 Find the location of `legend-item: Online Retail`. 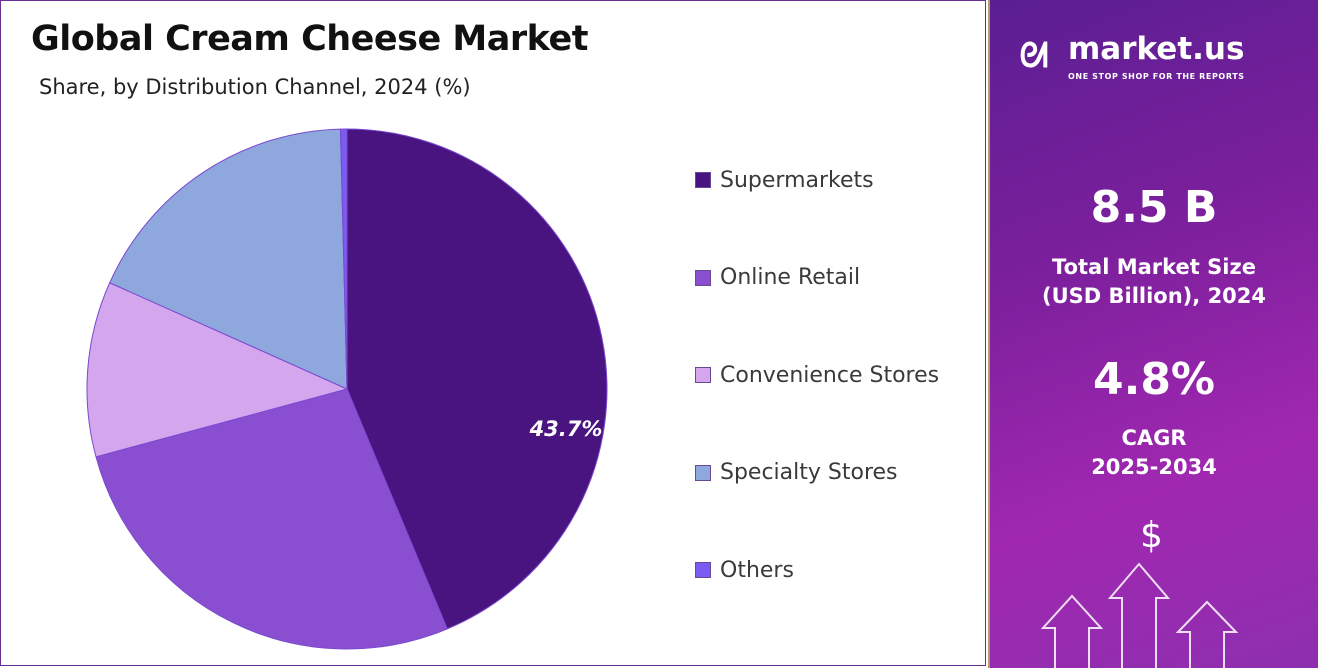

legend-item: Online Retail is located at coordinates (817, 278).